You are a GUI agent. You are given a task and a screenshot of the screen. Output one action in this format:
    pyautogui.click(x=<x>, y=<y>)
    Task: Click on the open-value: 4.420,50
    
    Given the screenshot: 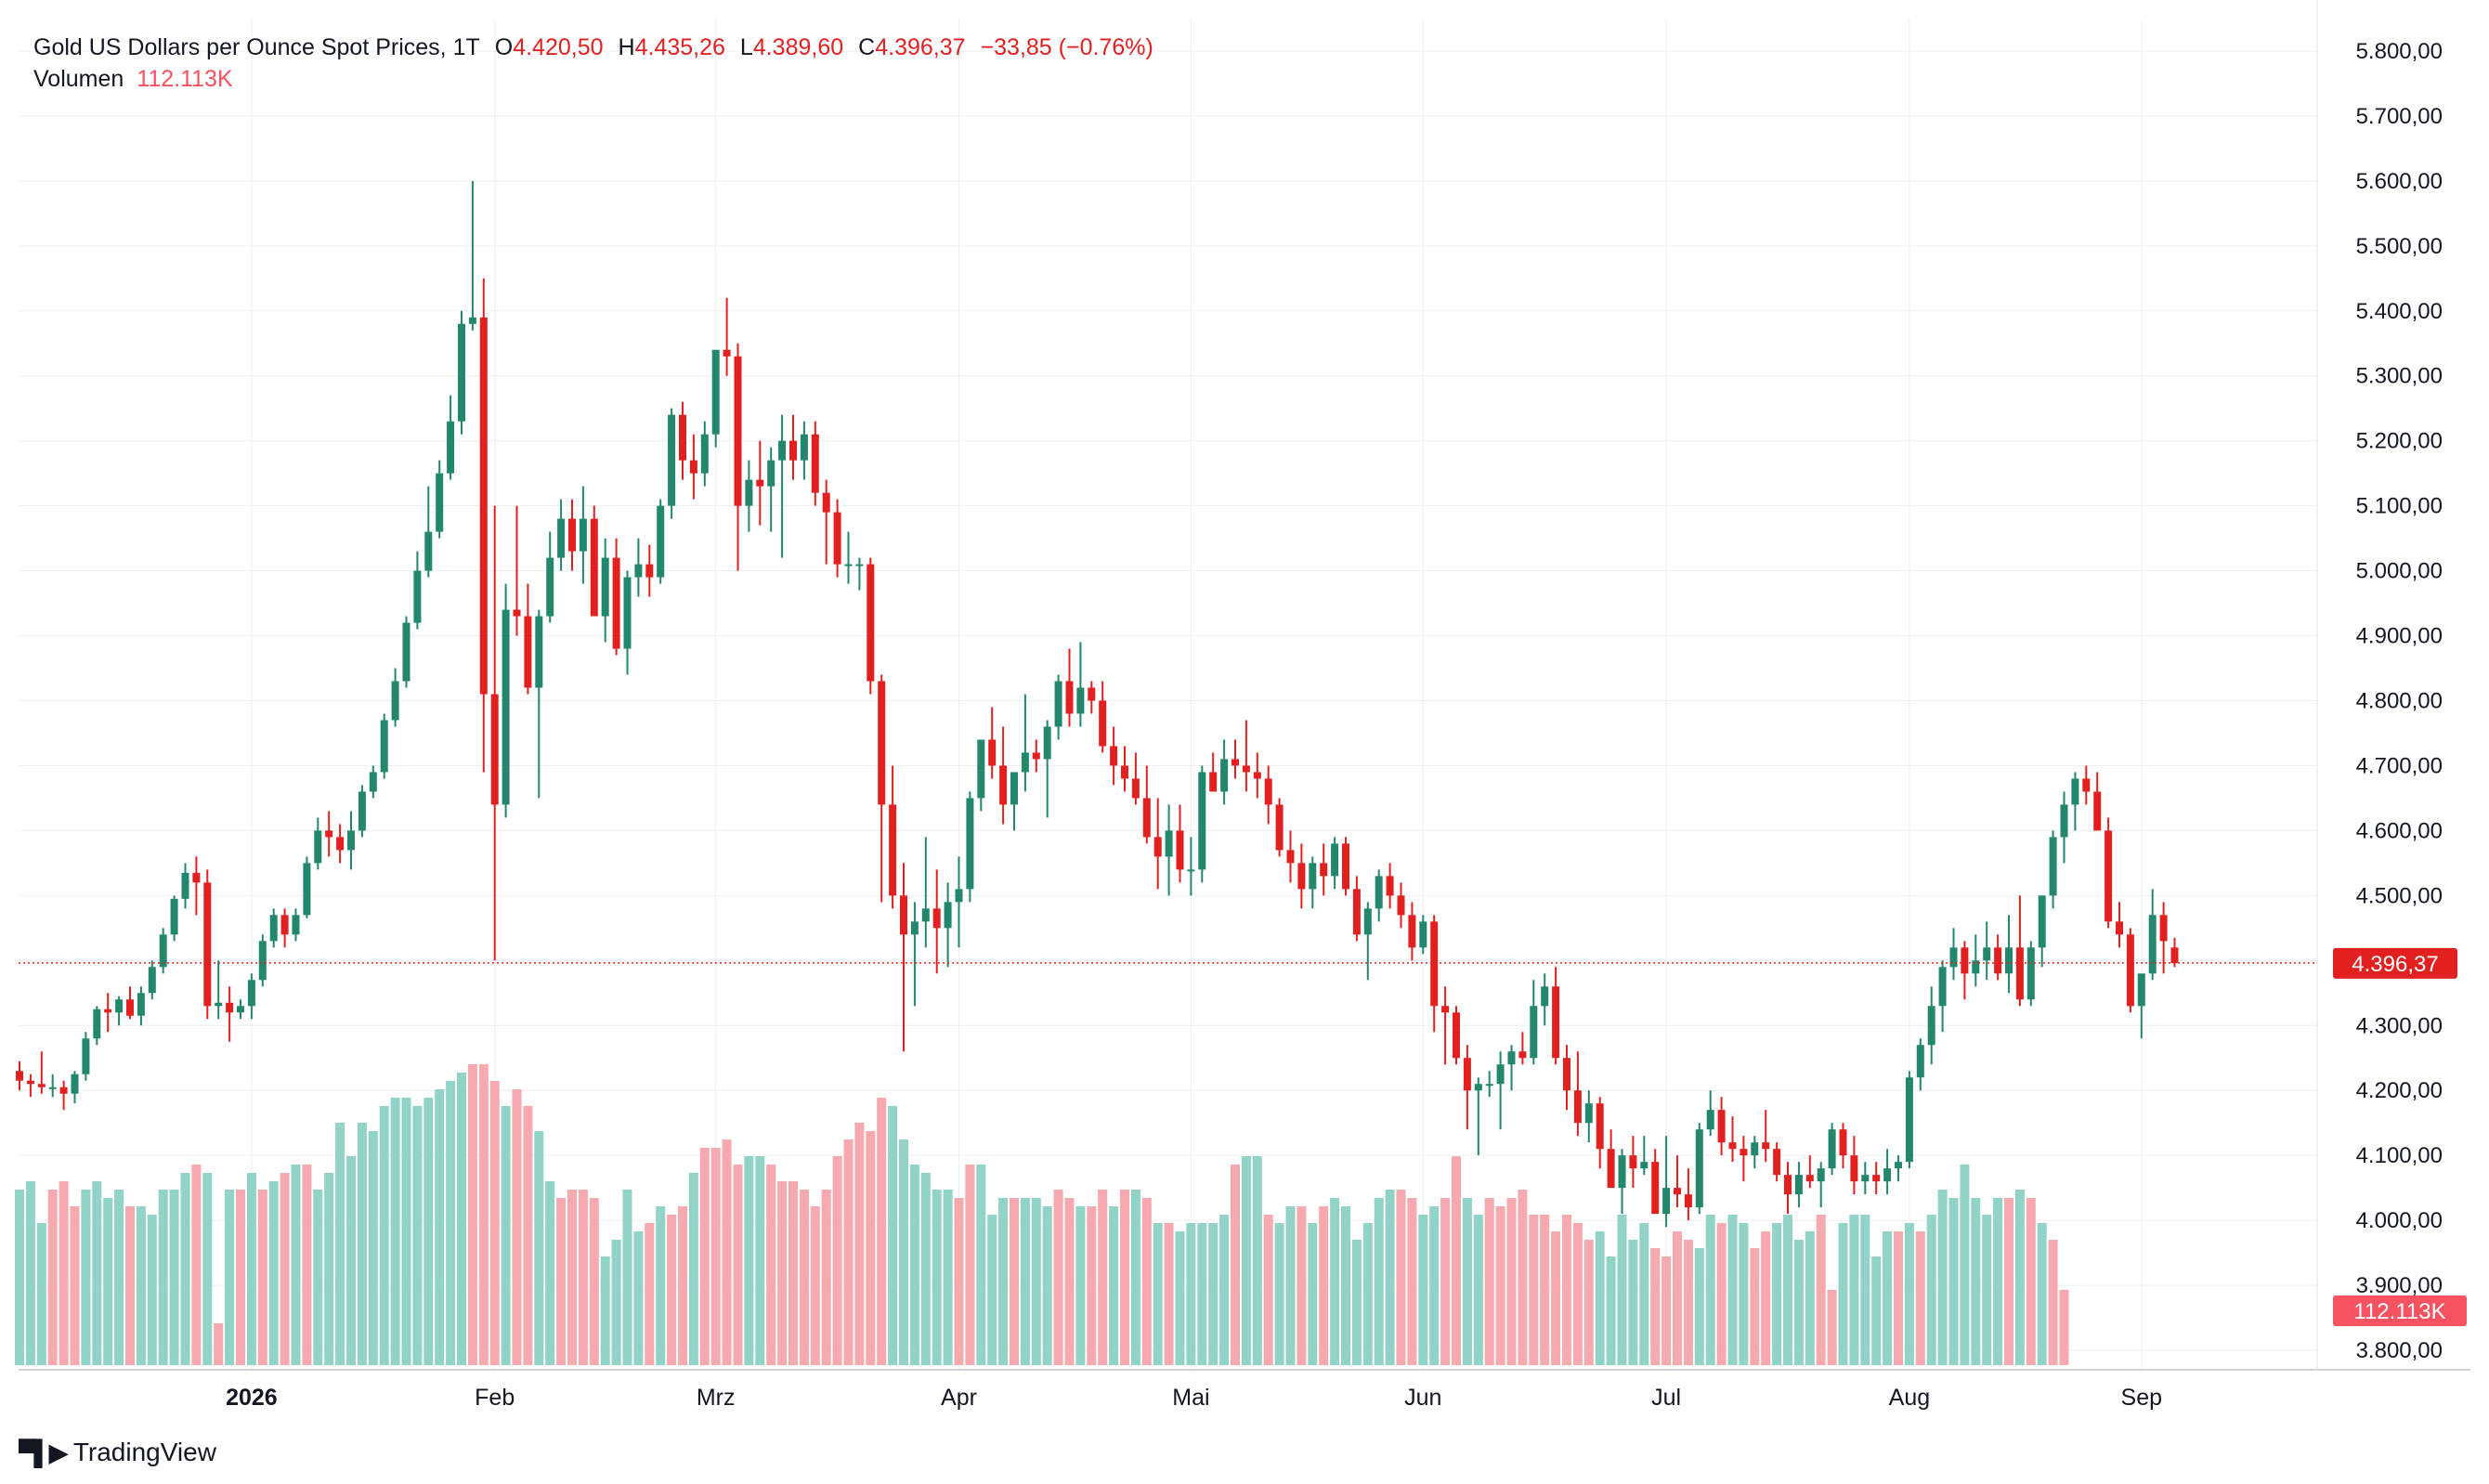 What is the action you would take?
    pyautogui.click(x=558, y=47)
    